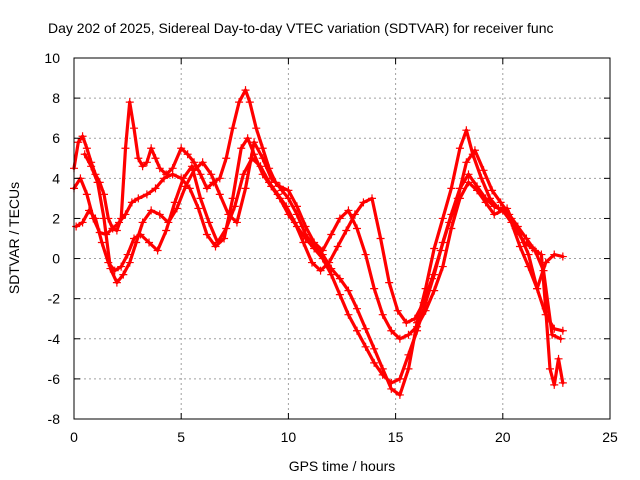  Describe the element at coordinates (74, 437) in the screenshot. I see `x-tick-label: 0` at that location.